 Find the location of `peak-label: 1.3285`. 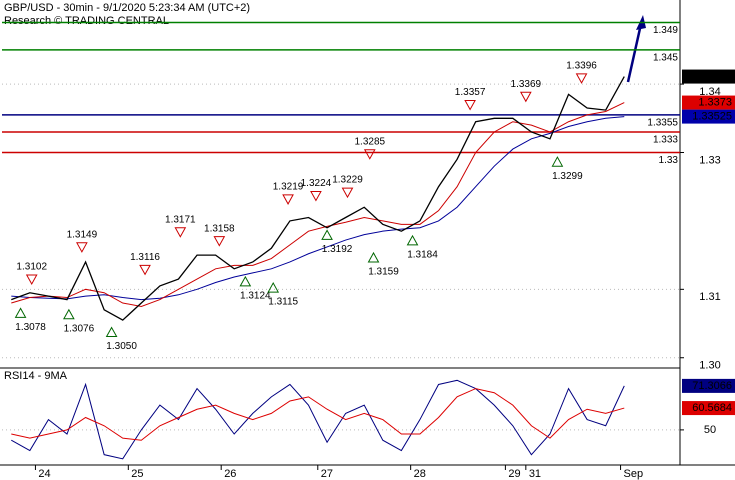

peak-label: 1.3285 is located at coordinates (369, 141).